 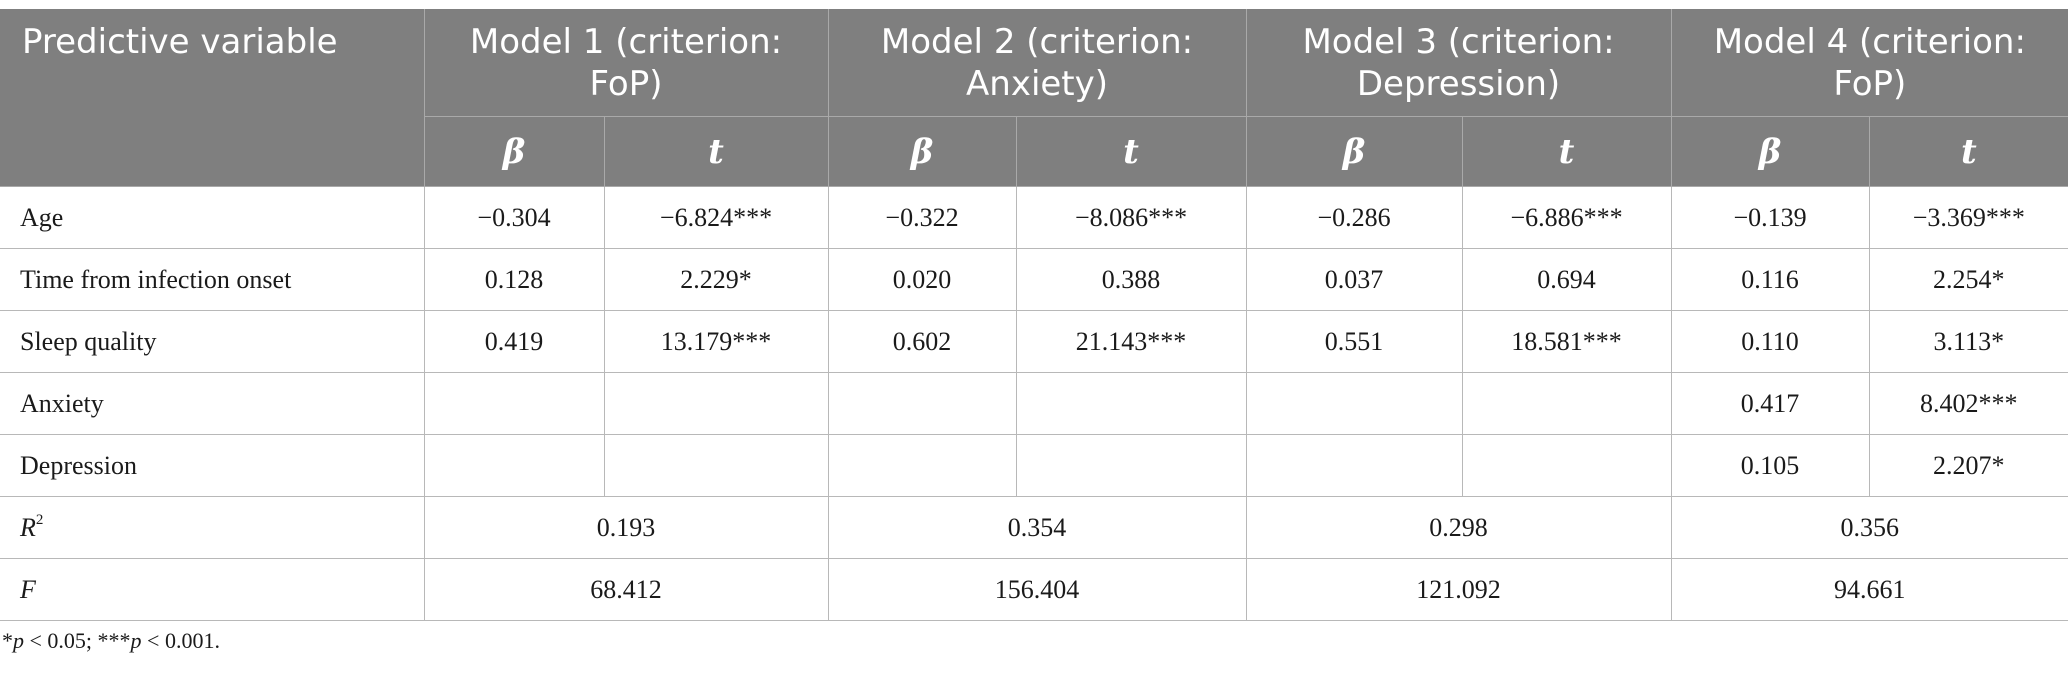 What do you see at coordinates (1770, 341) in the screenshot?
I see `table-cell: 0.110` at bounding box center [1770, 341].